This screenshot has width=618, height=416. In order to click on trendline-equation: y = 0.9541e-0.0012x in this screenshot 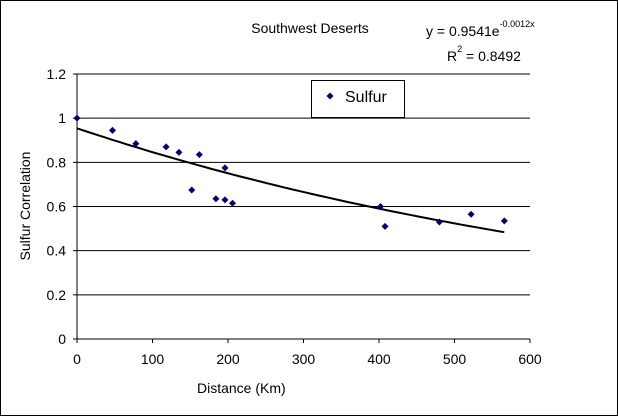, I will do `click(480, 29)`.